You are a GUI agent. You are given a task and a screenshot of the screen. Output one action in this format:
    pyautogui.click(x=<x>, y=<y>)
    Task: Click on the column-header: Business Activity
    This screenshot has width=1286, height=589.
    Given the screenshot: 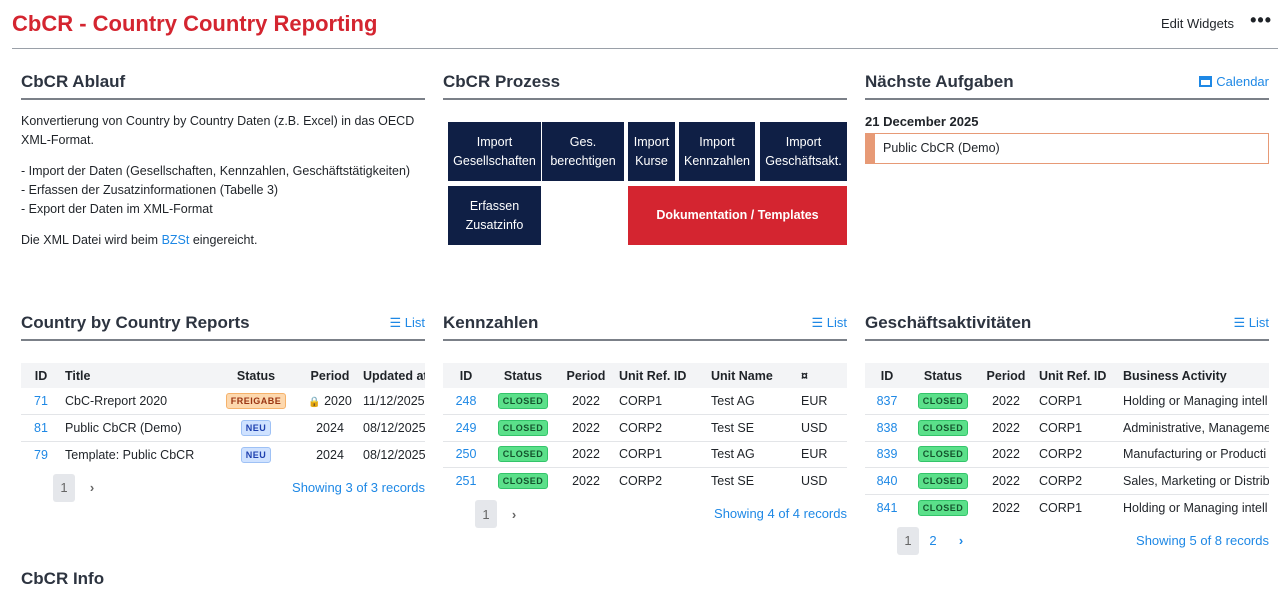 What is the action you would take?
    pyautogui.click(x=1194, y=375)
    